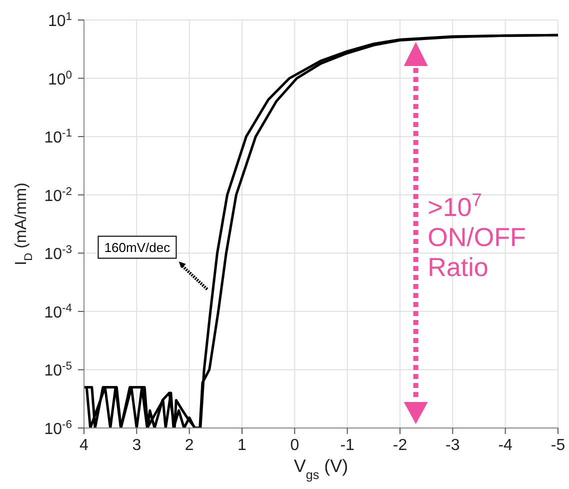 This screenshot has width=569, height=489. What do you see at coordinates (295, 445) in the screenshot?
I see `x-tick-label: 0` at bounding box center [295, 445].